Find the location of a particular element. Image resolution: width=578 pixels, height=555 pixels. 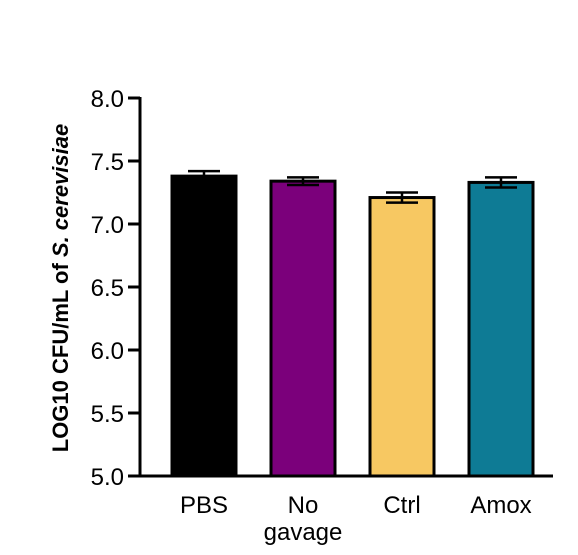

x-category-label: Ctrl is located at coordinates (401, 505).